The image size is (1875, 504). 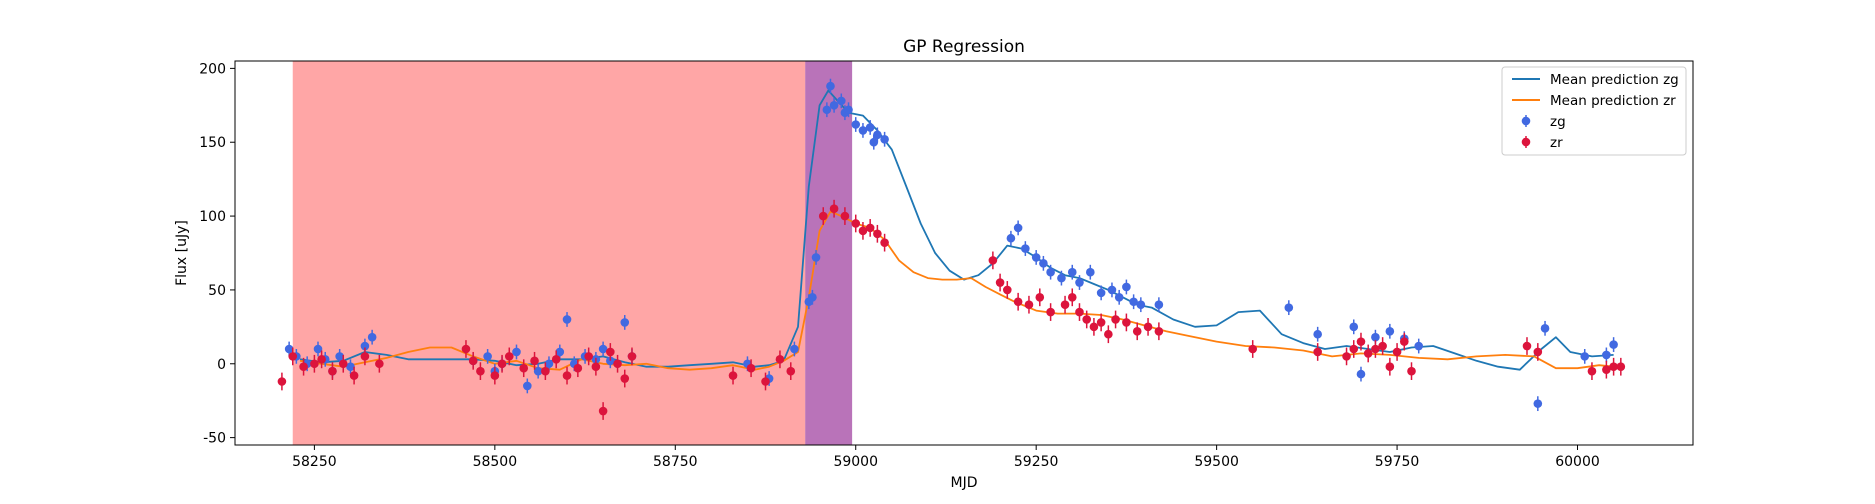 I want to click on legend-label: Mean prediction zg, so click(x=1614, y=80).